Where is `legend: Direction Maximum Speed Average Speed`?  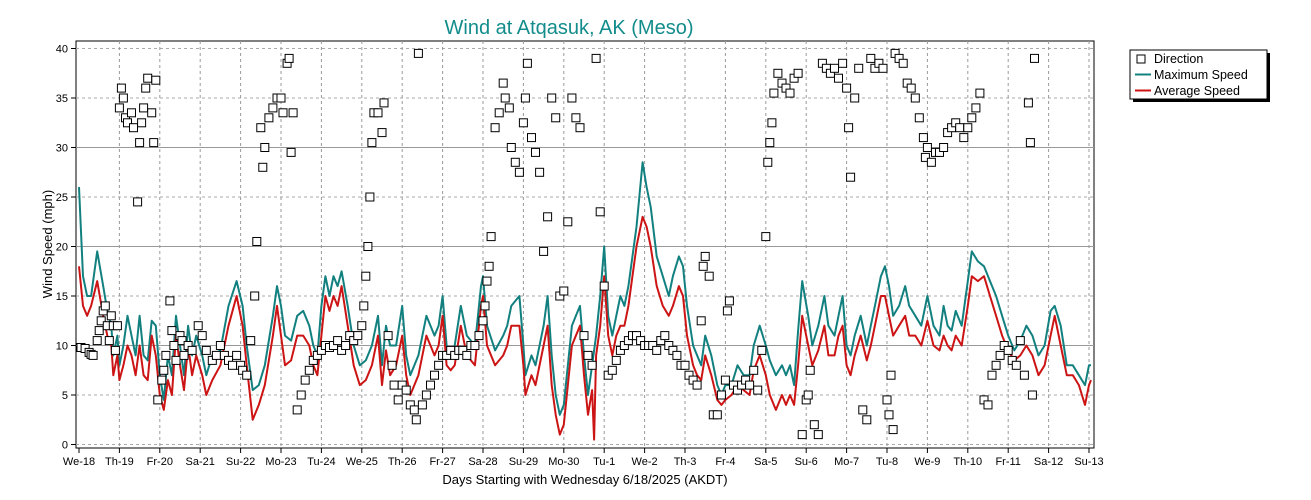
legend: Direction Maximum Speed Average Speed is located at coordinates (1199, 75).